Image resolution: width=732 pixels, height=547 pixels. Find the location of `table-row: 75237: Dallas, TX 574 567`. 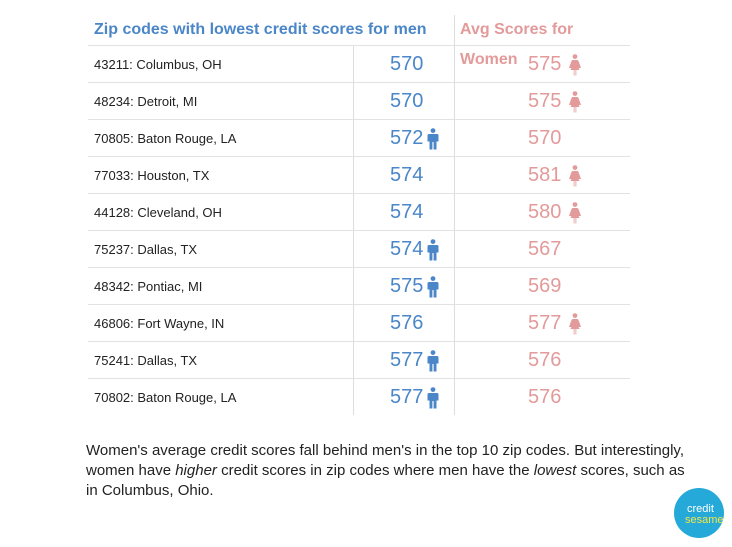

table-row: 75237: Dallas, TX 574 567 is located at coordinates (359, 249).